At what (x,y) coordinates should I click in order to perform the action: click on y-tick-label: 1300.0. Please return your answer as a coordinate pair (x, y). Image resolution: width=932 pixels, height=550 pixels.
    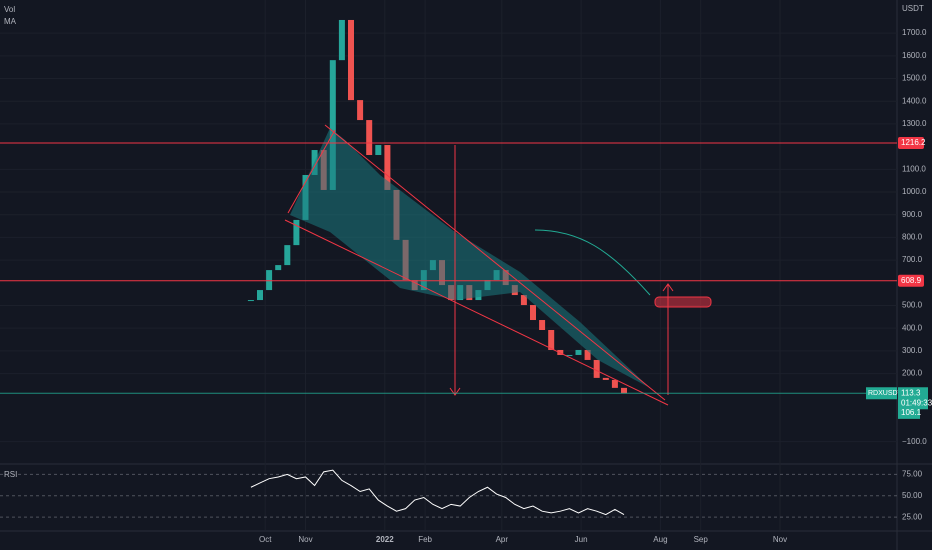
    Looking at the image, I should click on (914, 123).